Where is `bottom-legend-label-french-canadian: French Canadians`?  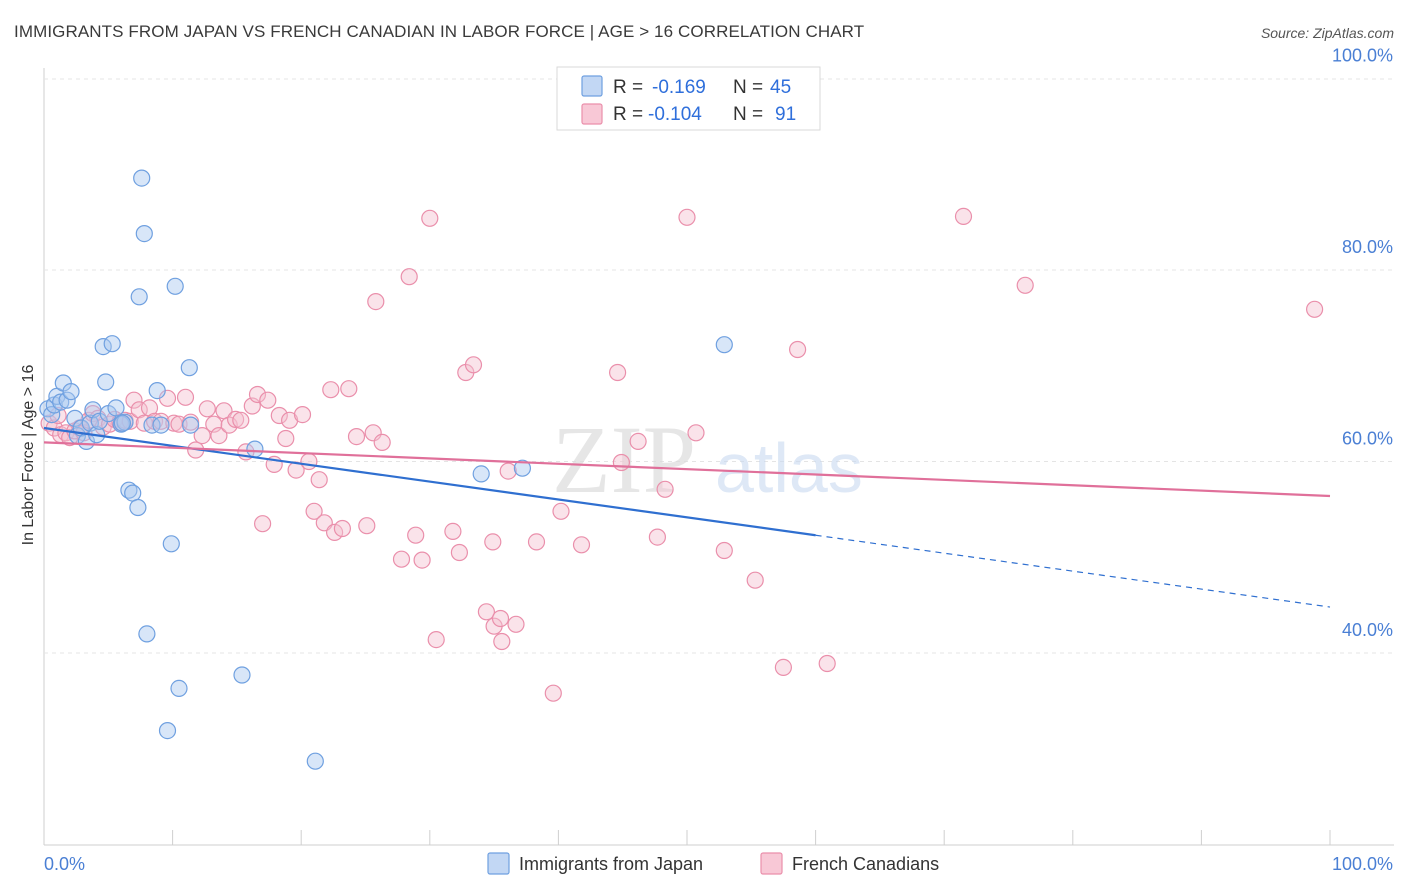
bottom-legend-label-french-canadian: French Canadians is located at coordinates (865, 864).